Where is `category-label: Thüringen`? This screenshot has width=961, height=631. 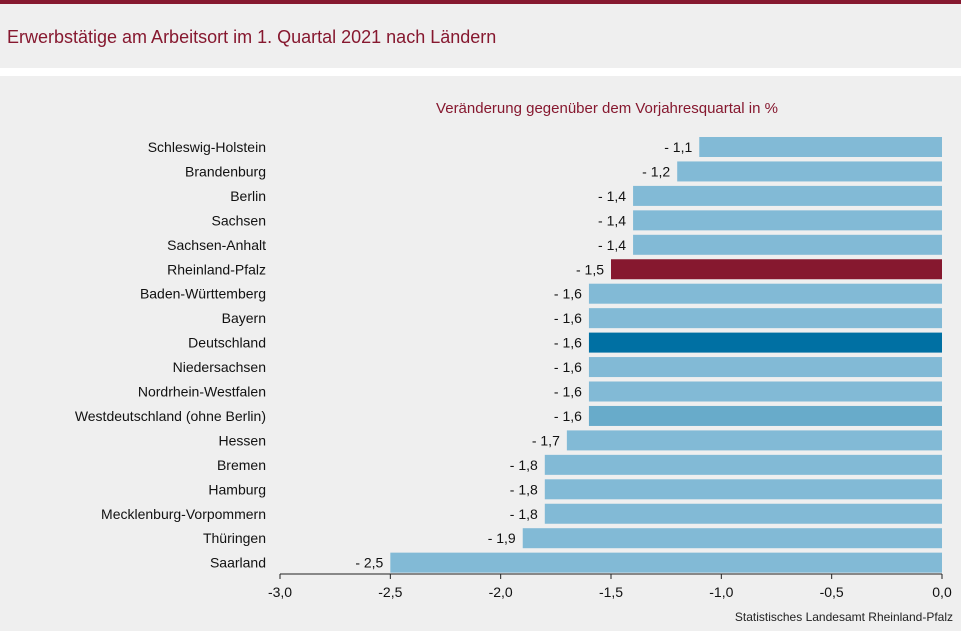 category-label: Thüringen is located at coordinates (234, 538).